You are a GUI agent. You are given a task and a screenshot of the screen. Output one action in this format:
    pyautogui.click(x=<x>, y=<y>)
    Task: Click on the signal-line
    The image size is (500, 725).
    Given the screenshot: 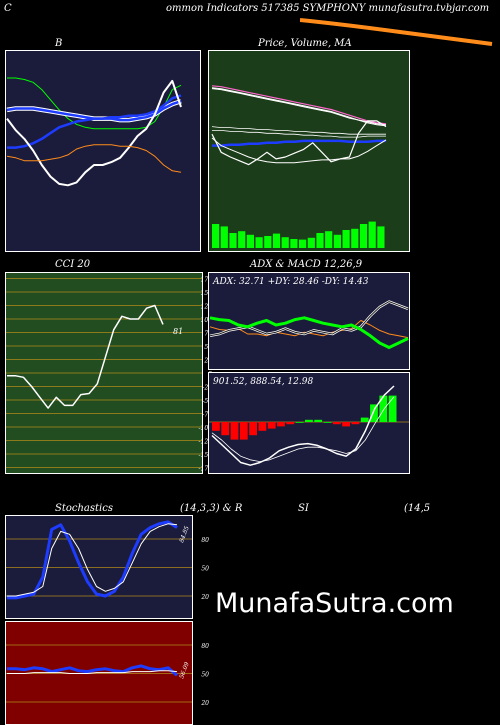 What is the action you would take?
    pyautogui.click(x=303, y=429)
    